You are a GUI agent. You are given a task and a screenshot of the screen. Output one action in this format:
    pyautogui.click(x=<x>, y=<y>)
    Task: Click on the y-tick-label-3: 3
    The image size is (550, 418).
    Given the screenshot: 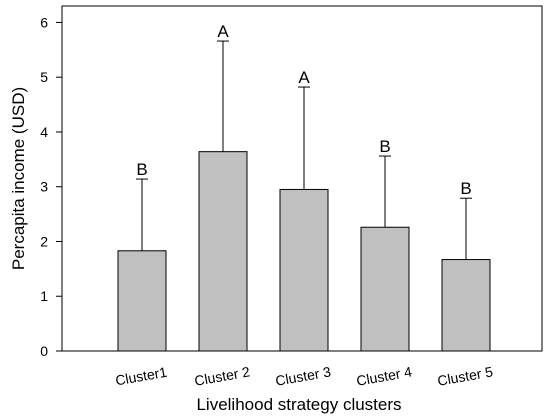 What is the action you would take?
    pyautogui.click(x=44, y=187)
    